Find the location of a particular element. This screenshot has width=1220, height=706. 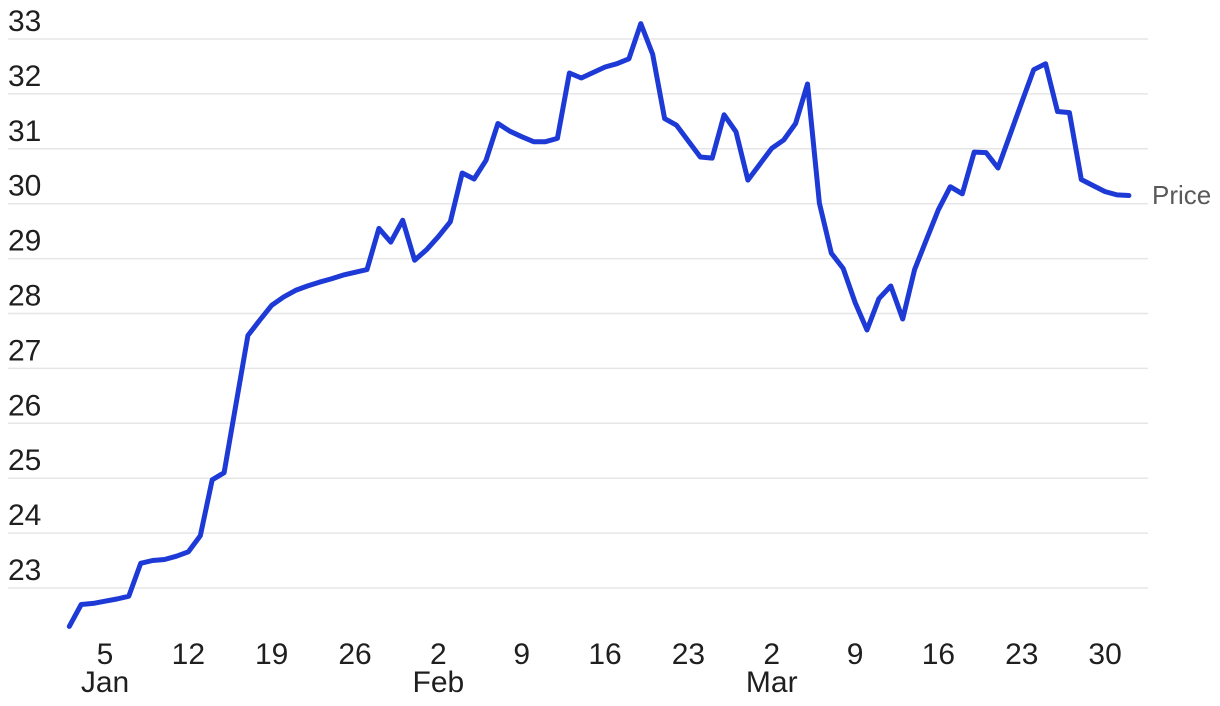

y-tick-label-28: 28 is located at coordinates (24, 296).